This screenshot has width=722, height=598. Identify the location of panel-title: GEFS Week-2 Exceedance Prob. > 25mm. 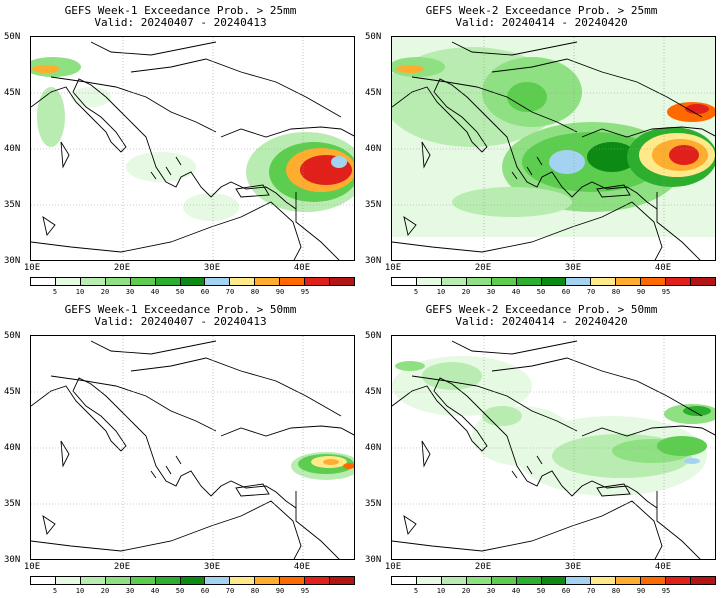
(541, 10).